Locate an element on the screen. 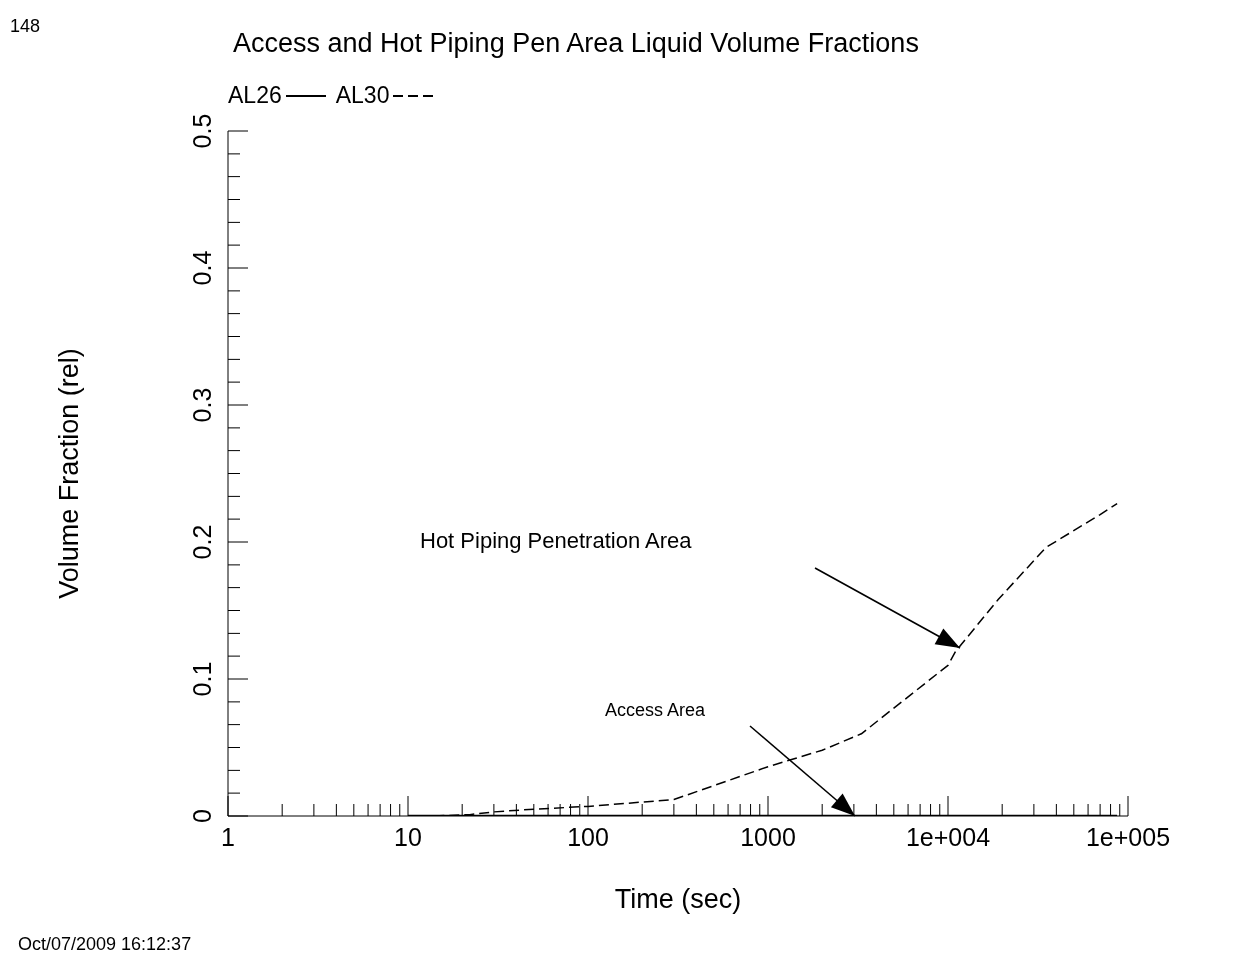 Image resolution: width=1238 pixels, height=954 pixels. x-tick-label: 1e+004 is located at coordinates (948, 837).